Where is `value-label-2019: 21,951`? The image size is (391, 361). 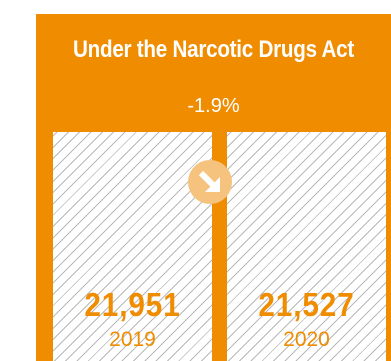
value-label-2019: 21,951 is located at coordinates (132, 304).